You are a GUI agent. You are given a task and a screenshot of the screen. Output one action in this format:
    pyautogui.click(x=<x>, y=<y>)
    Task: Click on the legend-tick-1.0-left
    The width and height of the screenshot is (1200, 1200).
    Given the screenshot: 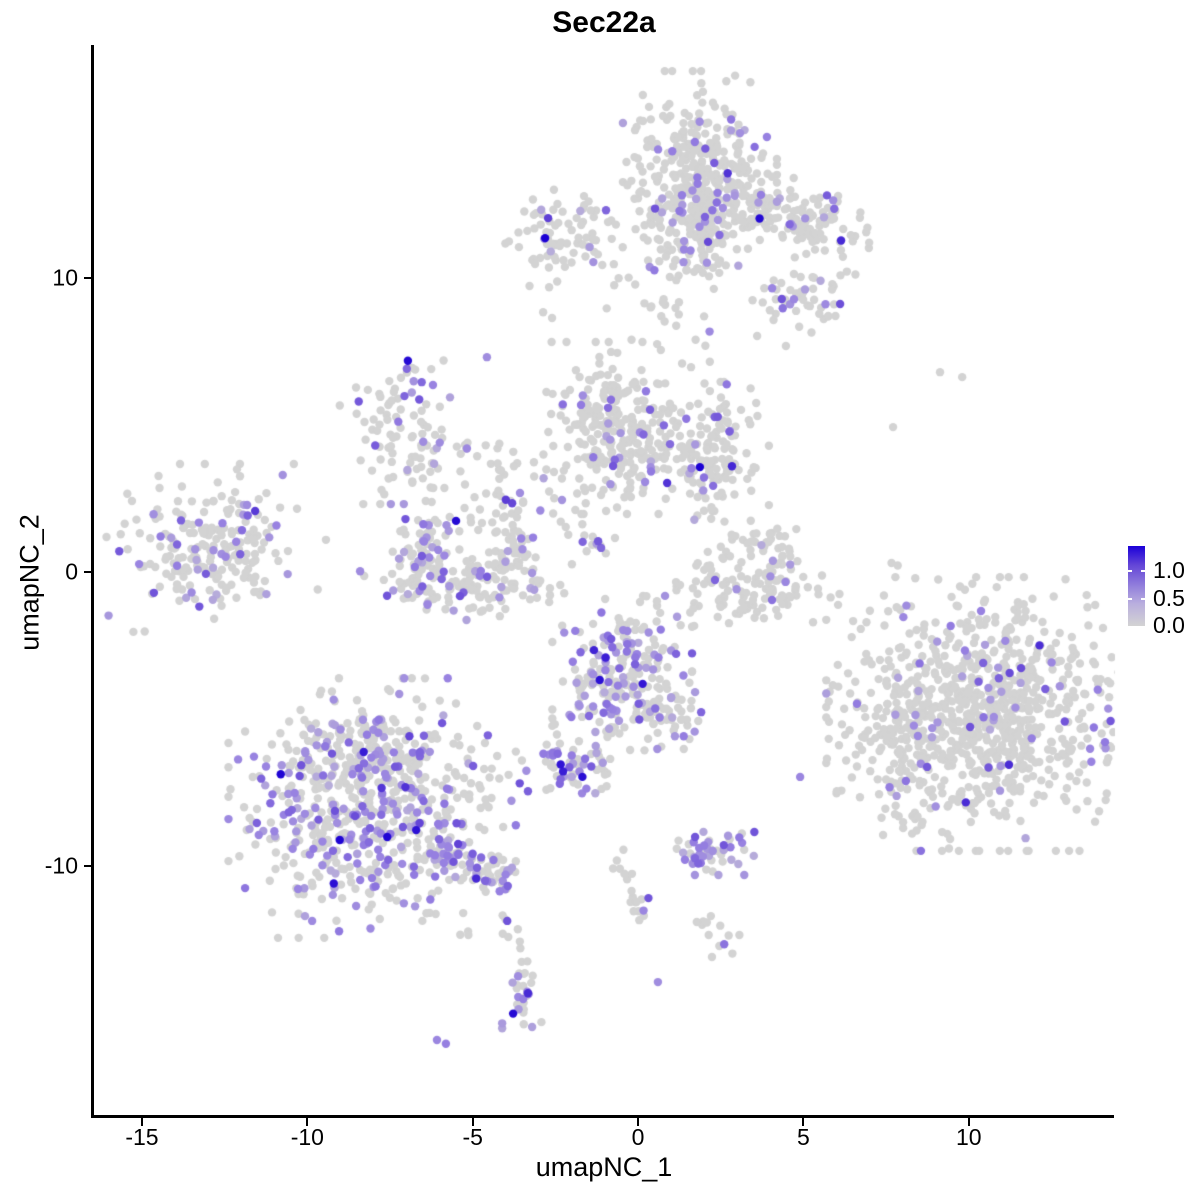 What is the action you would take?
    pyautogui.click(x=1130, y=571)
    